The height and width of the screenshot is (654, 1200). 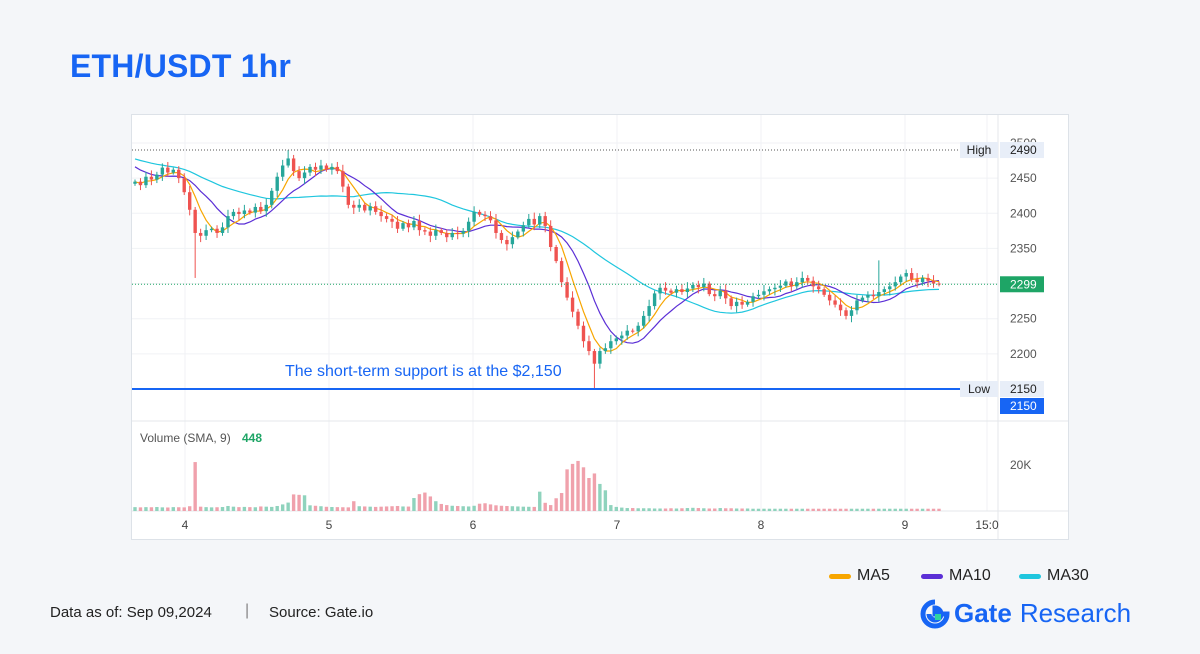 What do you see at coordinates (181, 66) in the screenshot?
I see `chart-title: ETH/USDT 1hr` at bounding box center [181, 66].